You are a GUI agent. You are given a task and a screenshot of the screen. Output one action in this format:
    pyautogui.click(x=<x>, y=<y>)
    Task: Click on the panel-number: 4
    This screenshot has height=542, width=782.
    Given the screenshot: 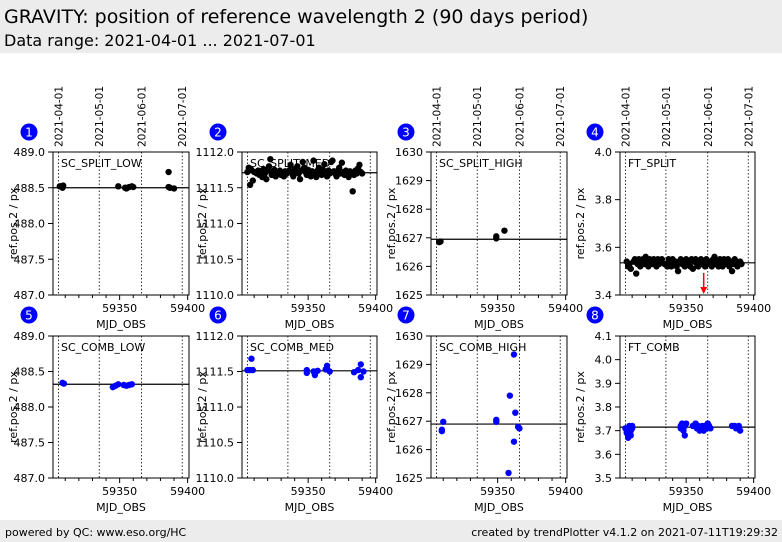 What is the action you would take?
    pyautogui.click(x=595, y=133)
    